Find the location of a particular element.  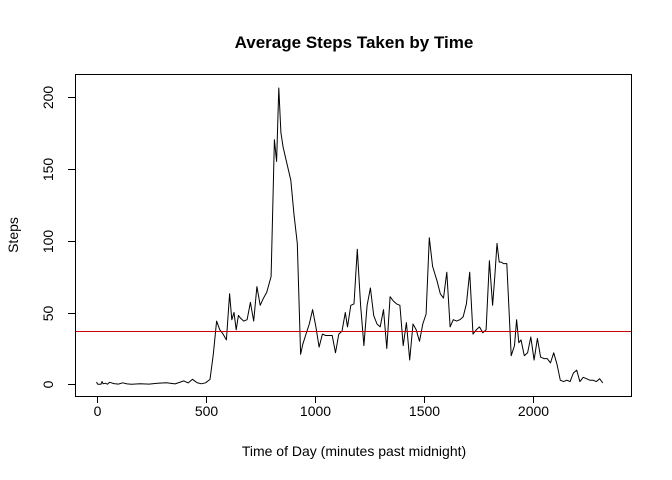

y-tick-label: 100 is located at coordinates (48, 242).